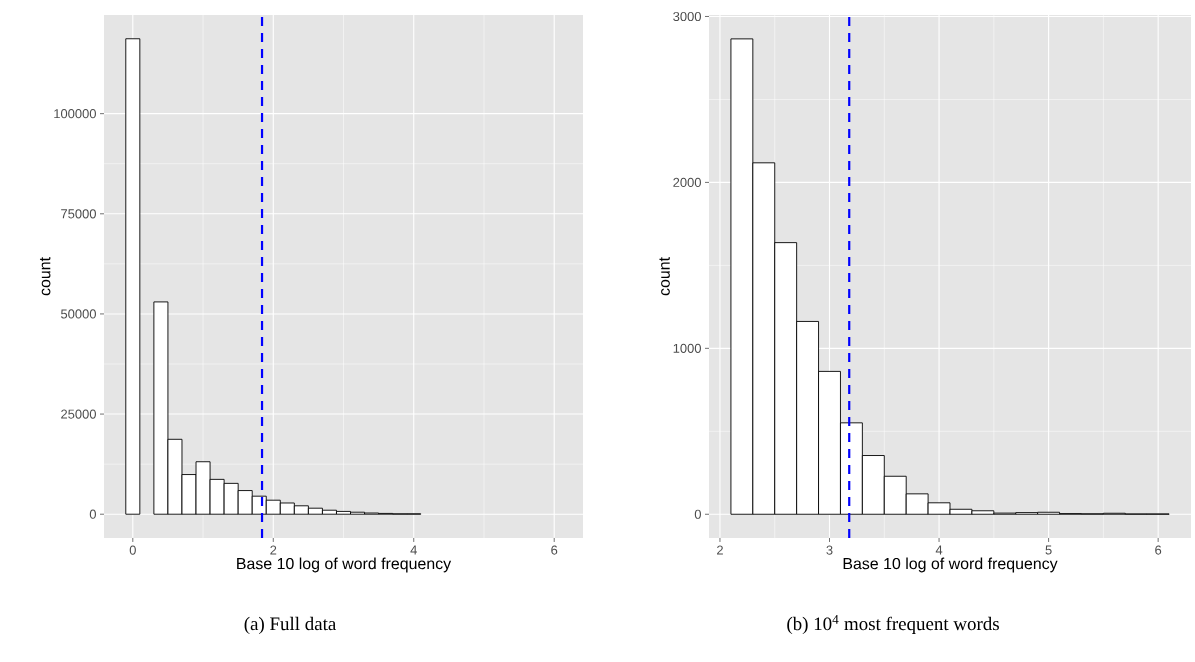 The height and width of the screenshot is (662, 1195). I want to click on y-tick-label: 2000, so click(687, 182).